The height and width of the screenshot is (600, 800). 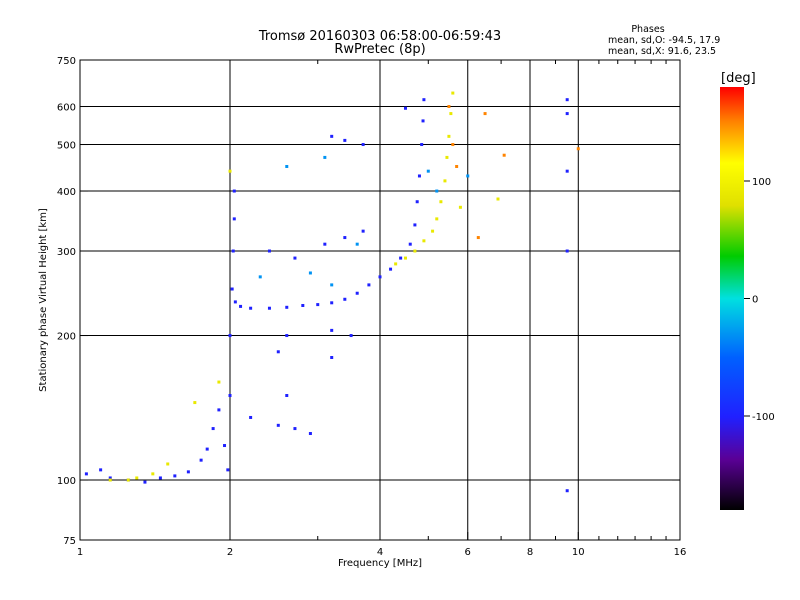 I want to click on y-tick-label: 400, so click(x=66, y=192).